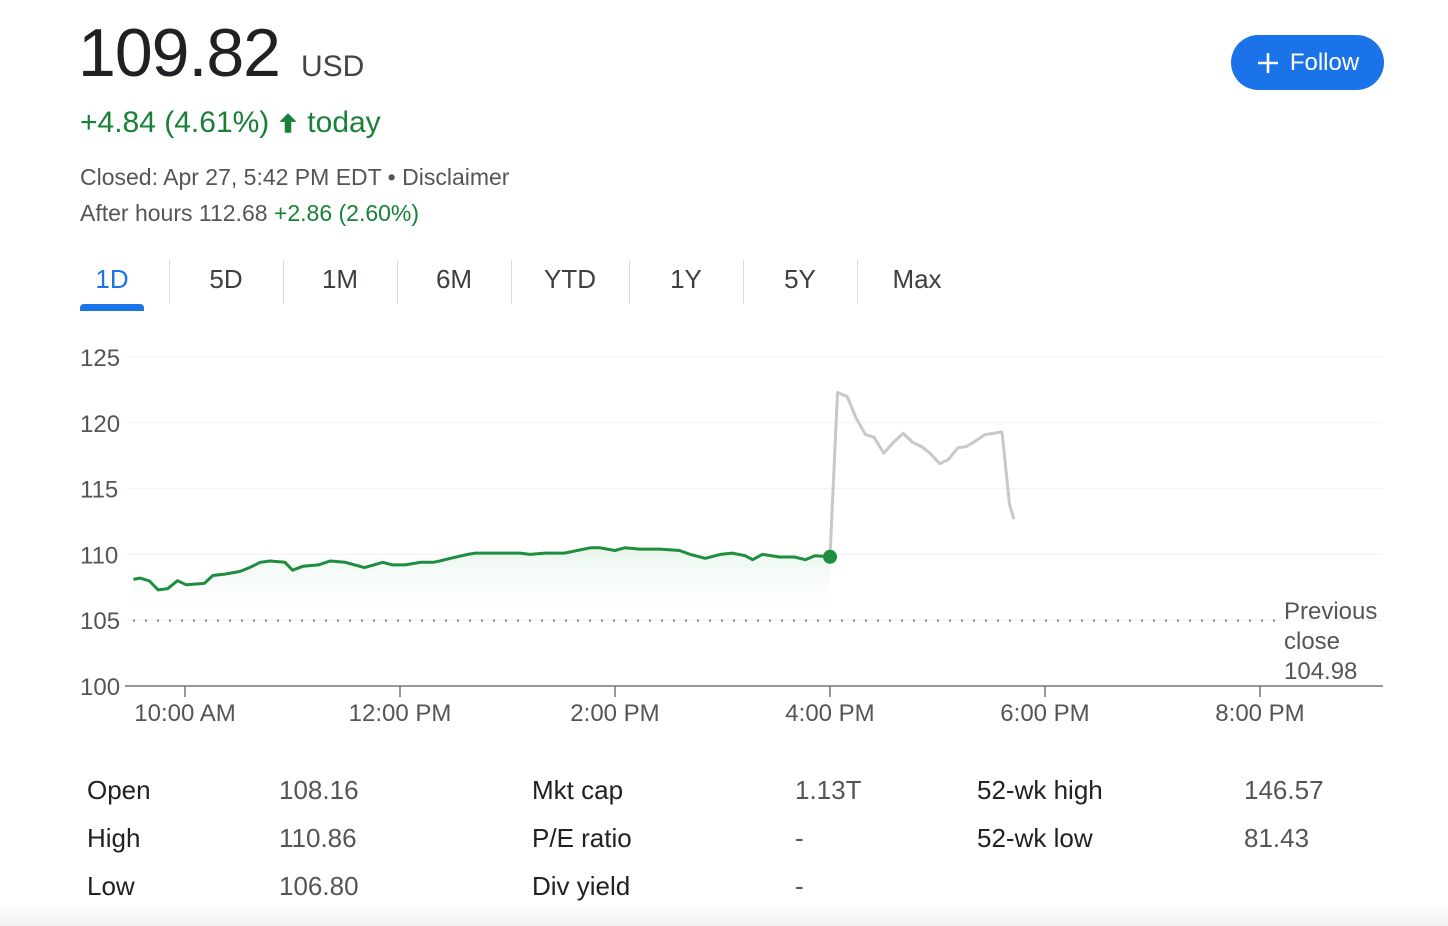 The height and width of the screenshot is (926, 1448). I want to click on area-fill, so click(481, 584).